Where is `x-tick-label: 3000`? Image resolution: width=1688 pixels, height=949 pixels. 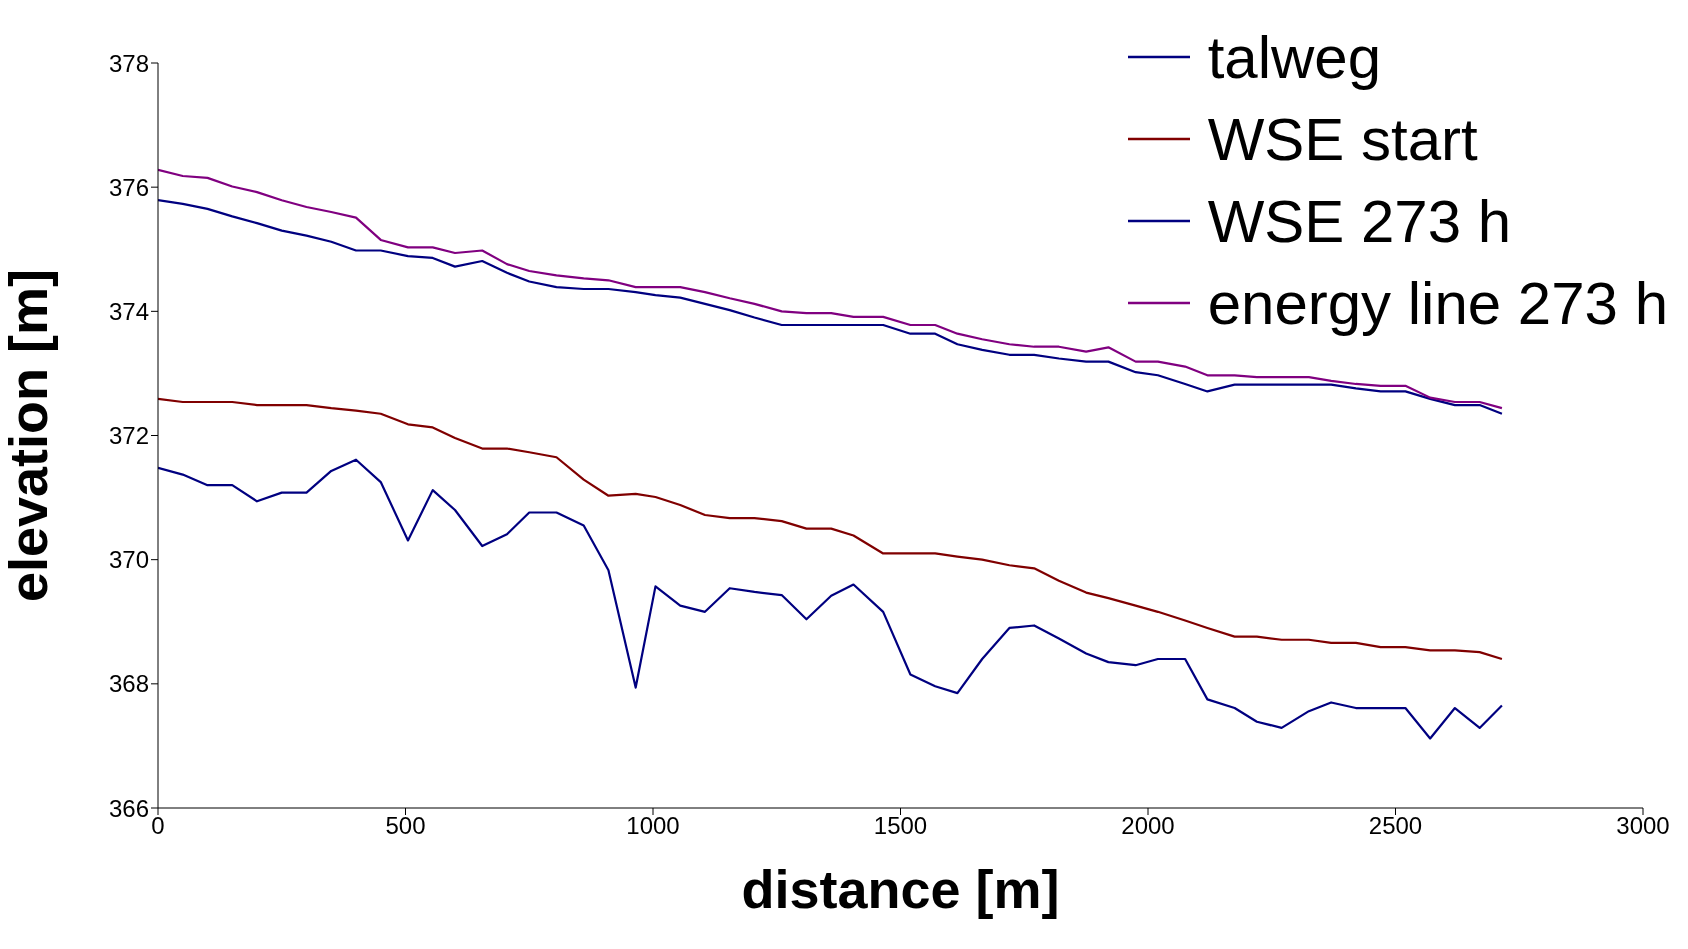 x-tick-label: 3000 is located at coordinates (1643, 826).